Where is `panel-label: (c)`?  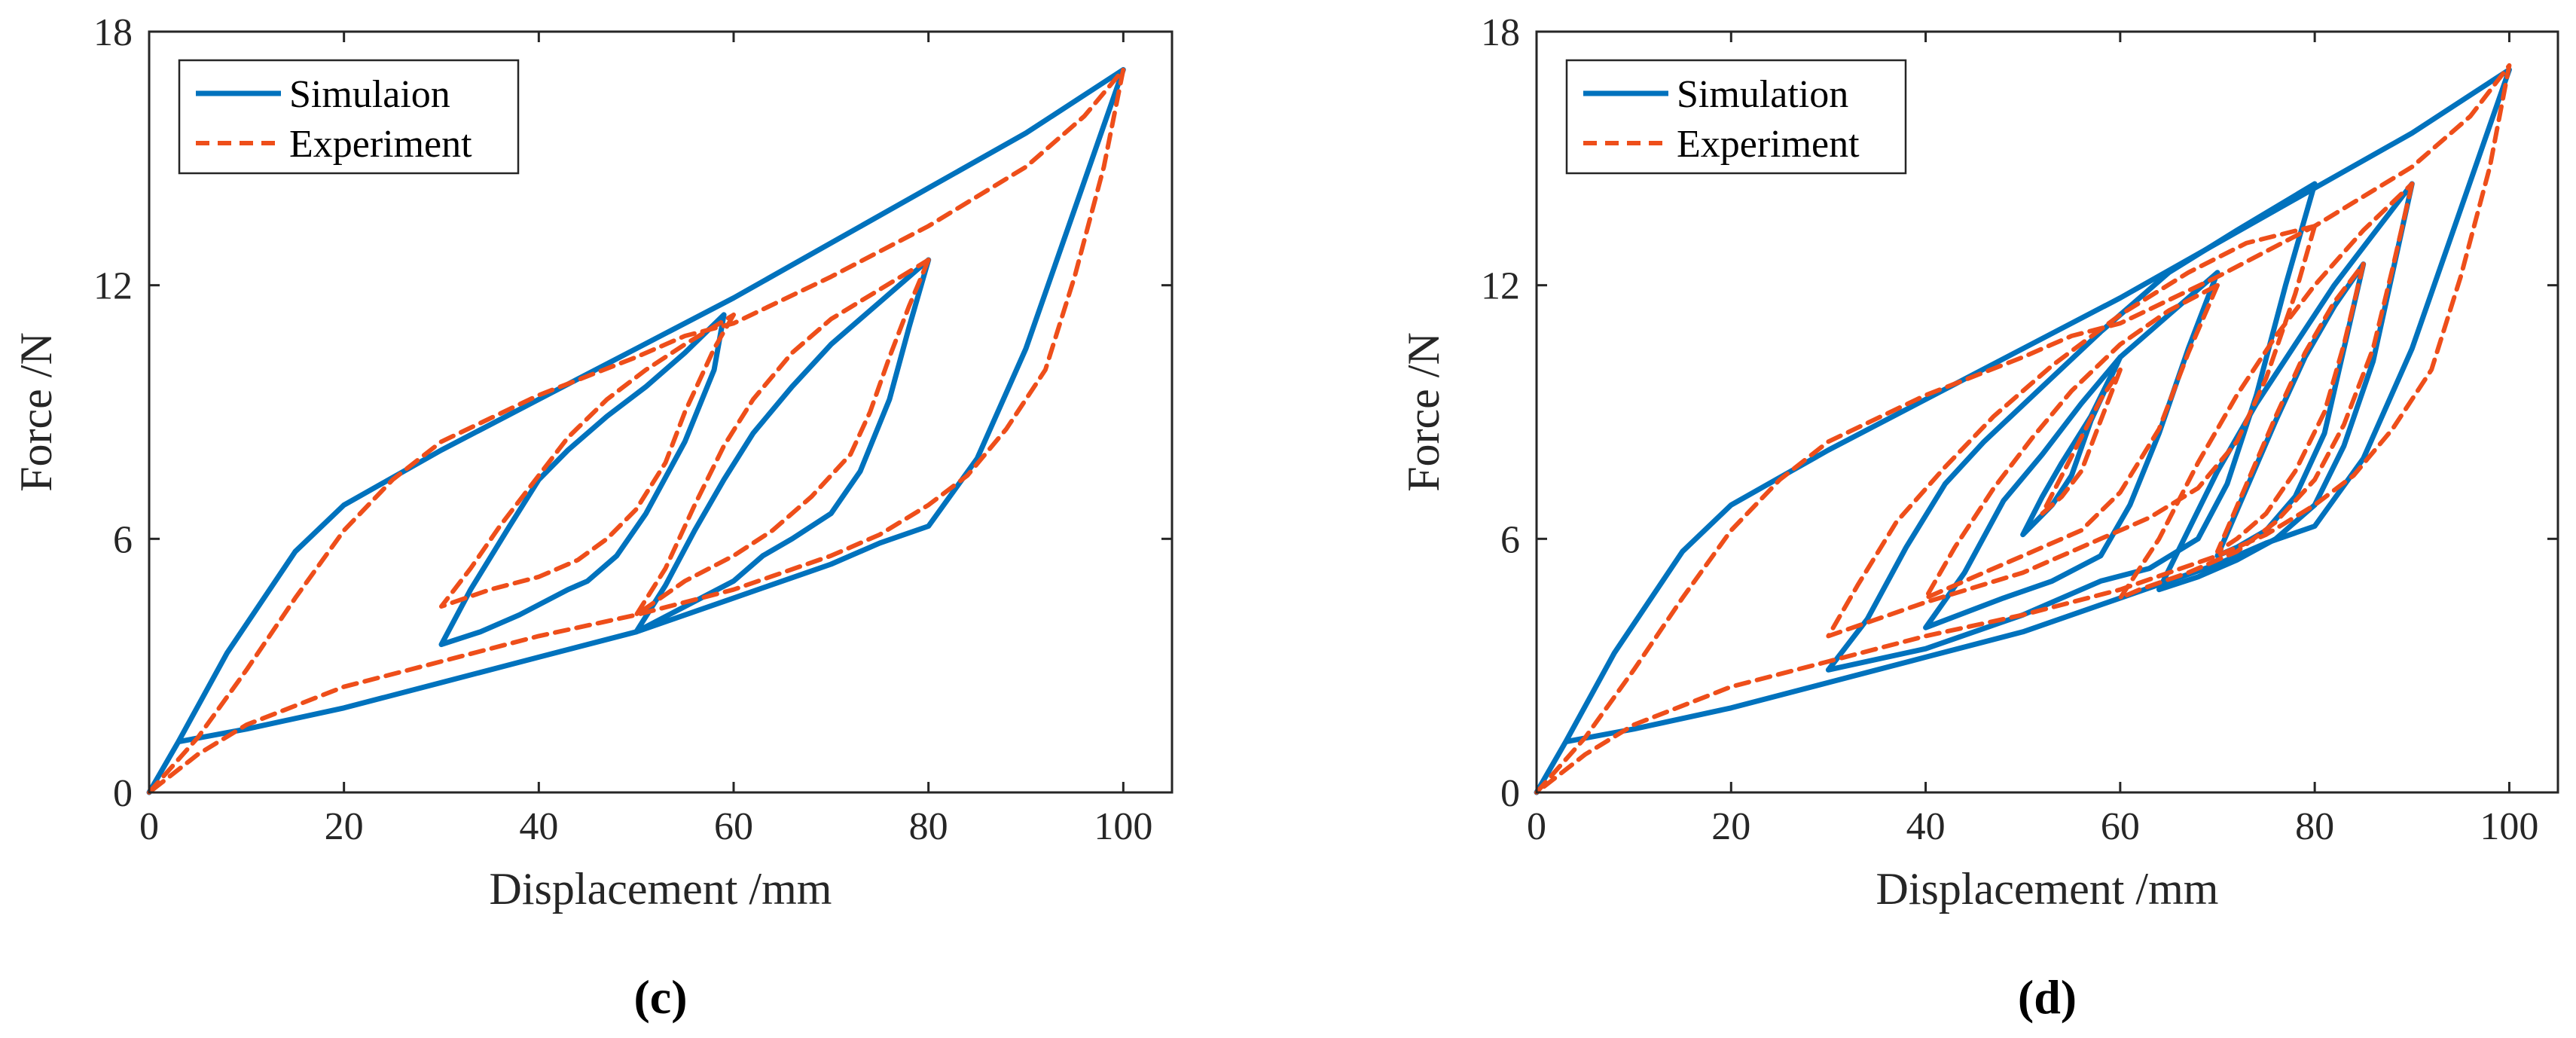 panel-label: (c) is located at coordinates (660, 997).